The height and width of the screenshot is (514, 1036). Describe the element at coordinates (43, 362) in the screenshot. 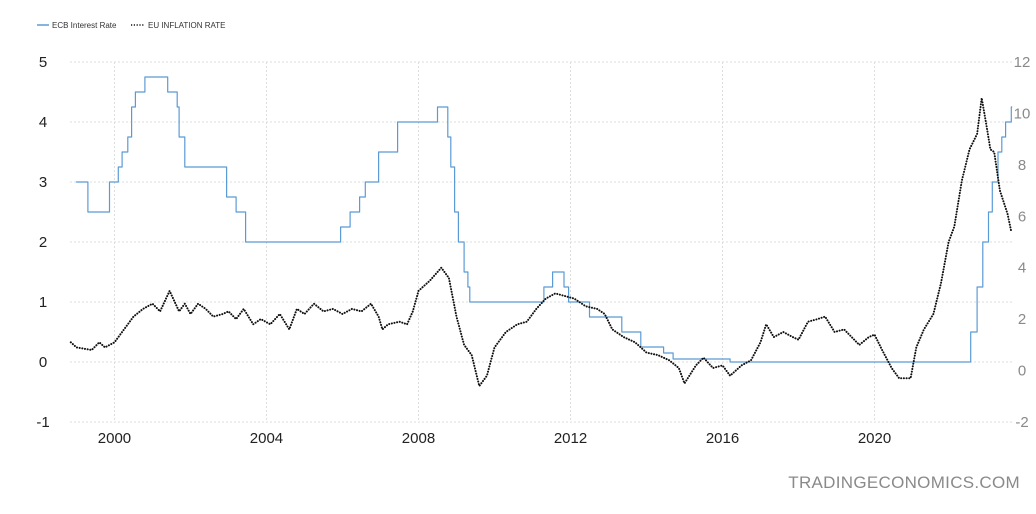

I see `y-left-tick-label: 0` at that location.